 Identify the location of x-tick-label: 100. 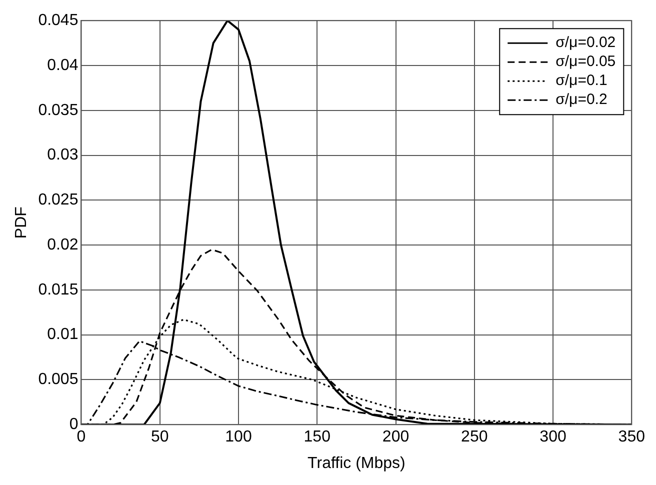
(238, 437).